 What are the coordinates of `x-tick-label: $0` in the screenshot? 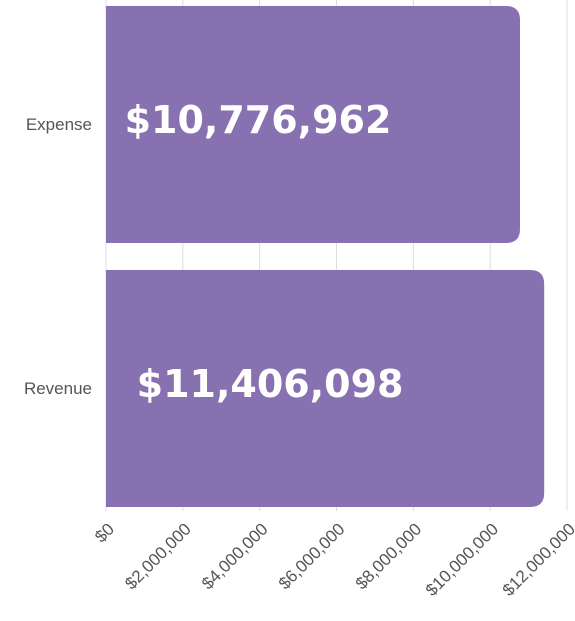 It's located at (104, 533).